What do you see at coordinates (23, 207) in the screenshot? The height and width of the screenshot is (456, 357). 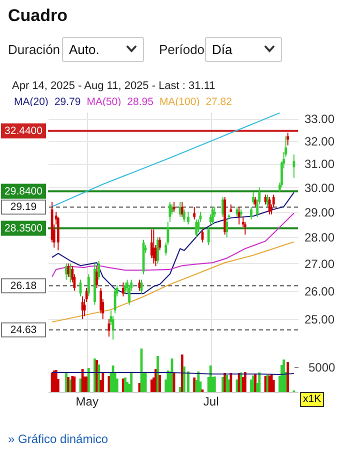 I see `ref-line-label: 29.19` at bounding box center [23, 207].